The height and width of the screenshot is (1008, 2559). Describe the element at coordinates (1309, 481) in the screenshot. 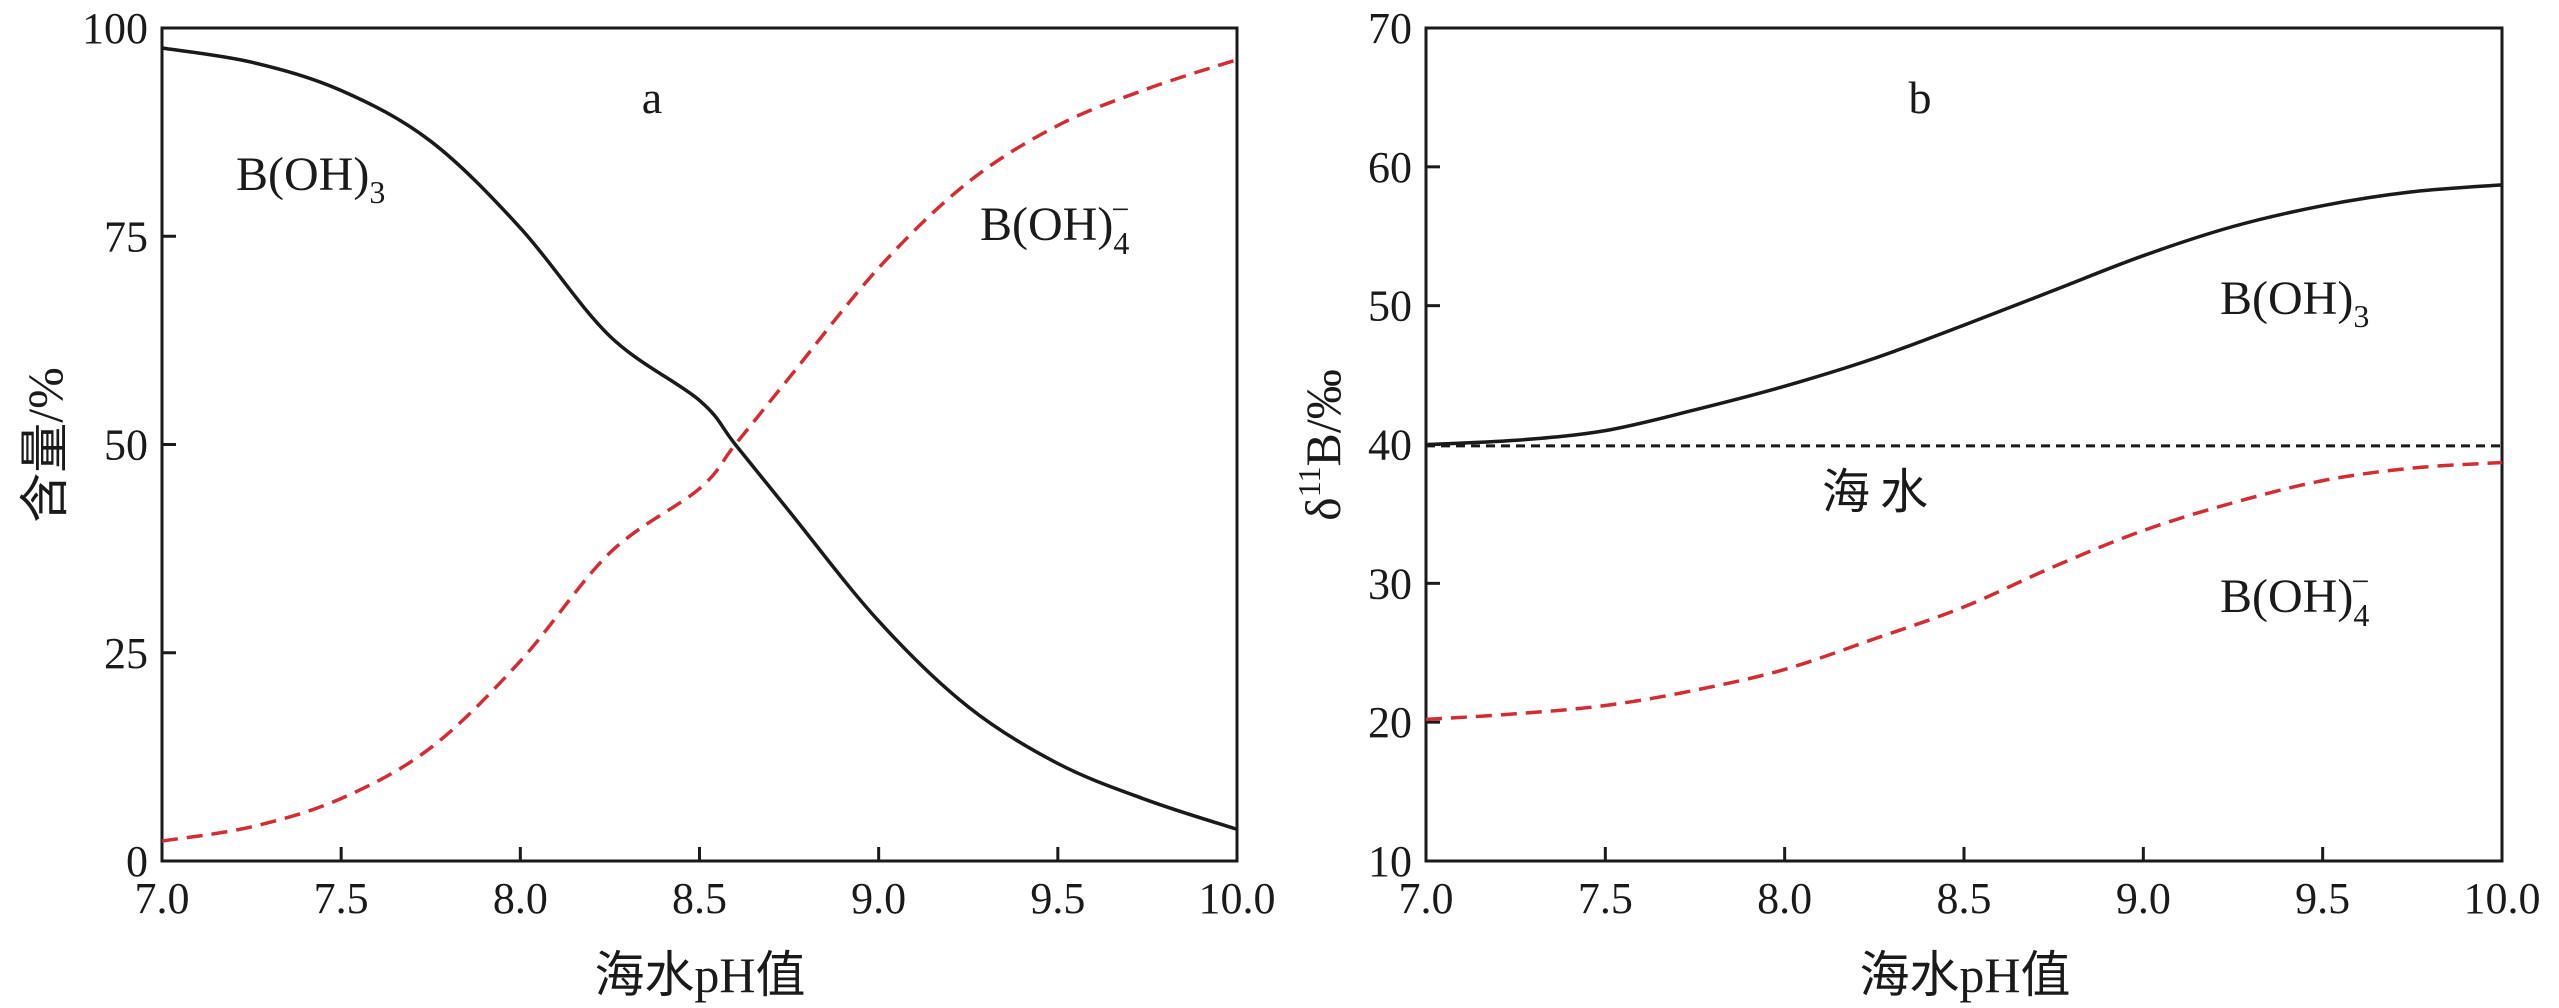

I see `panel-b-y-axis-superscript: 11` at that location.